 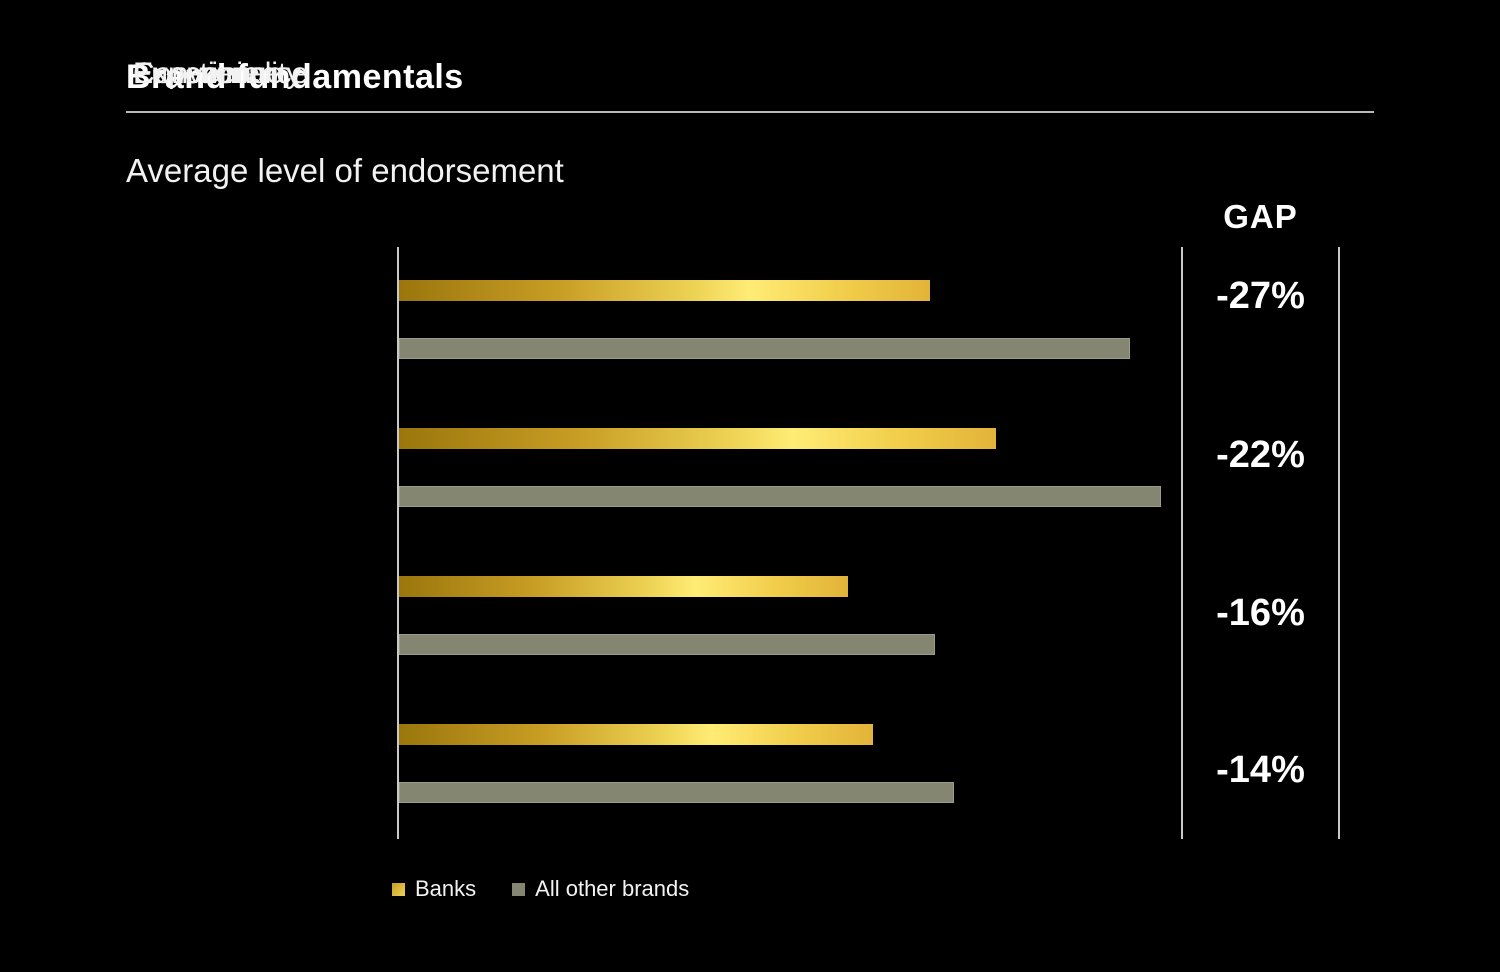 I want to click on gap-value-convenience: -27%, so click(x=1260, y=296).